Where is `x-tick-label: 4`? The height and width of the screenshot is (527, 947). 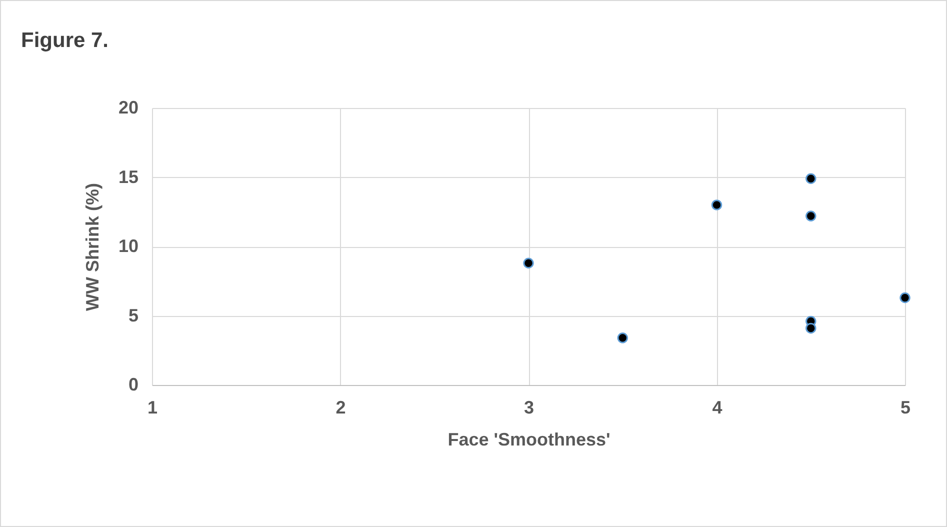 x-tick-label: 4 is located at coordinates (717, 408).